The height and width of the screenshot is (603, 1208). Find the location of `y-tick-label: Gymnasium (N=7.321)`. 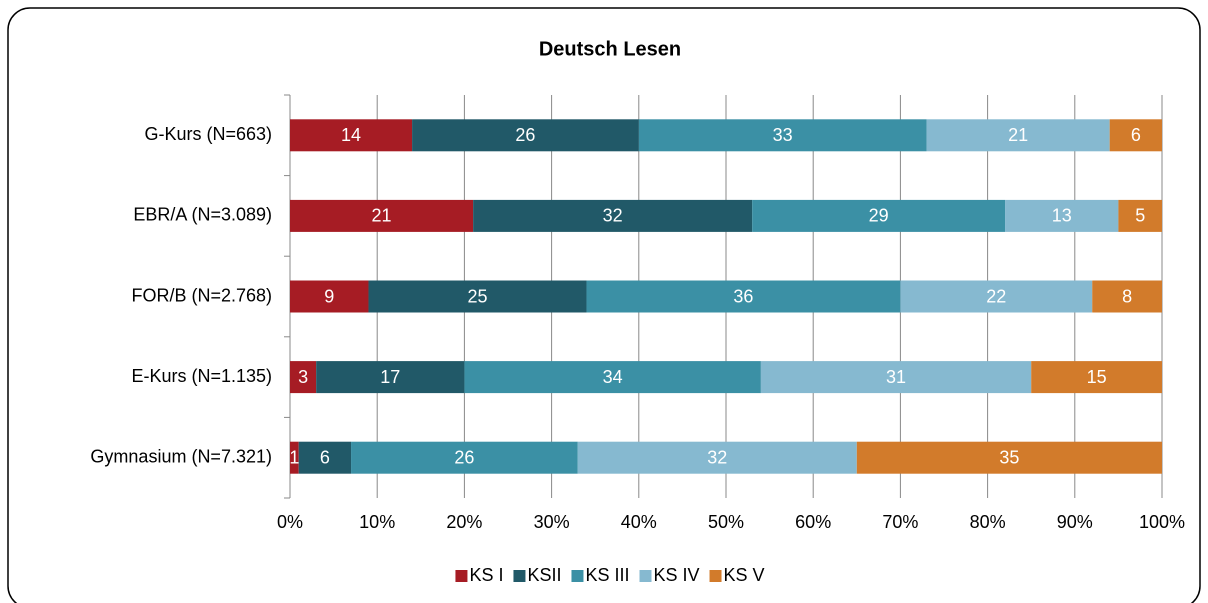

y-tick-label: Gymnasium (N=7.321) is located at coordinates (181, 456).